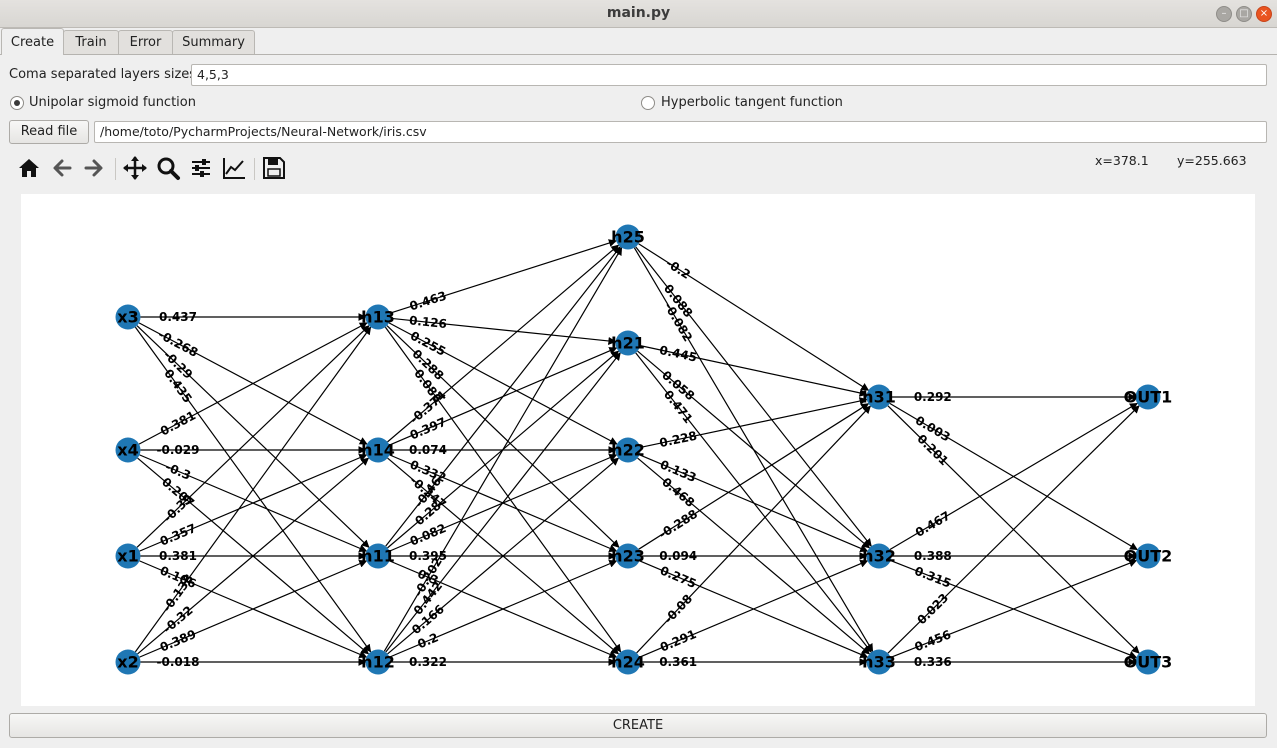 This screenshot has width=1277, height=748. I want to click on maximize-icon: □, so click(1244, 14).